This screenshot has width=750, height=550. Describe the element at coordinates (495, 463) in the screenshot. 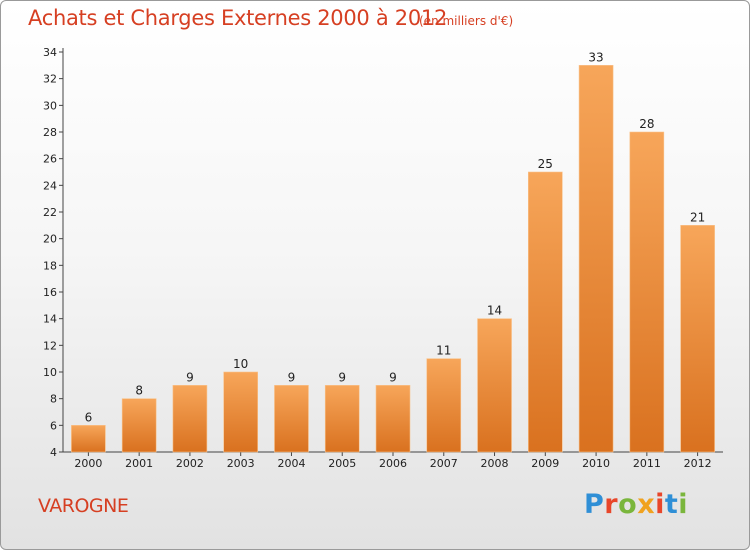

I see `x-tick-label: 2008` at that location.